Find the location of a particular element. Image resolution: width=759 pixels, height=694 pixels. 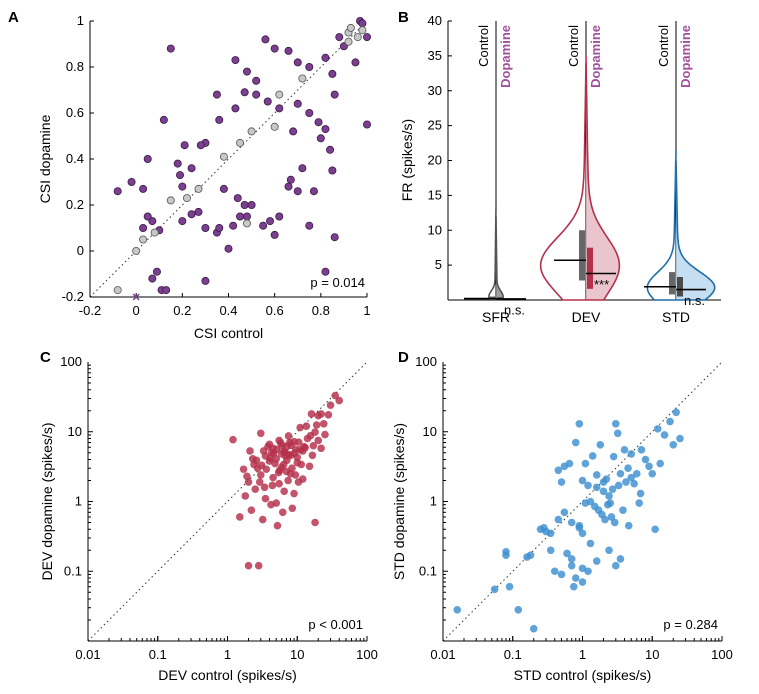

panel-b-category-label-std: STD is located at coordinates (676, 317).